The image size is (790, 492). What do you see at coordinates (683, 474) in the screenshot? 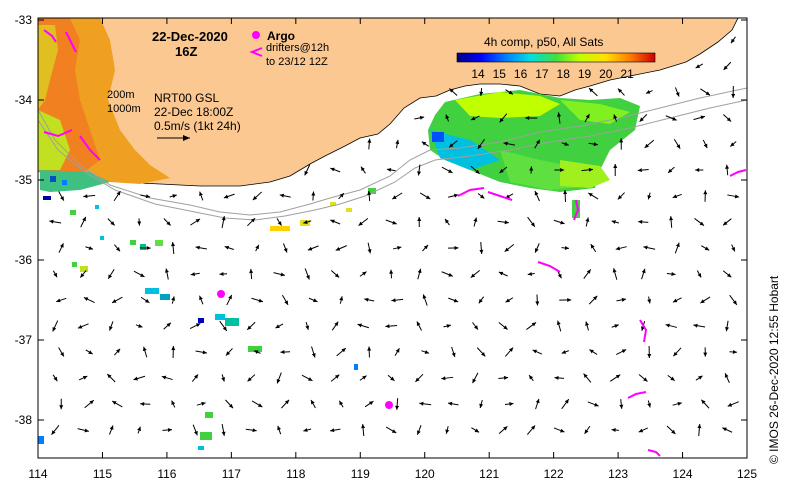
I see `x-tick-label: 124` at bounding box center [683, 474].